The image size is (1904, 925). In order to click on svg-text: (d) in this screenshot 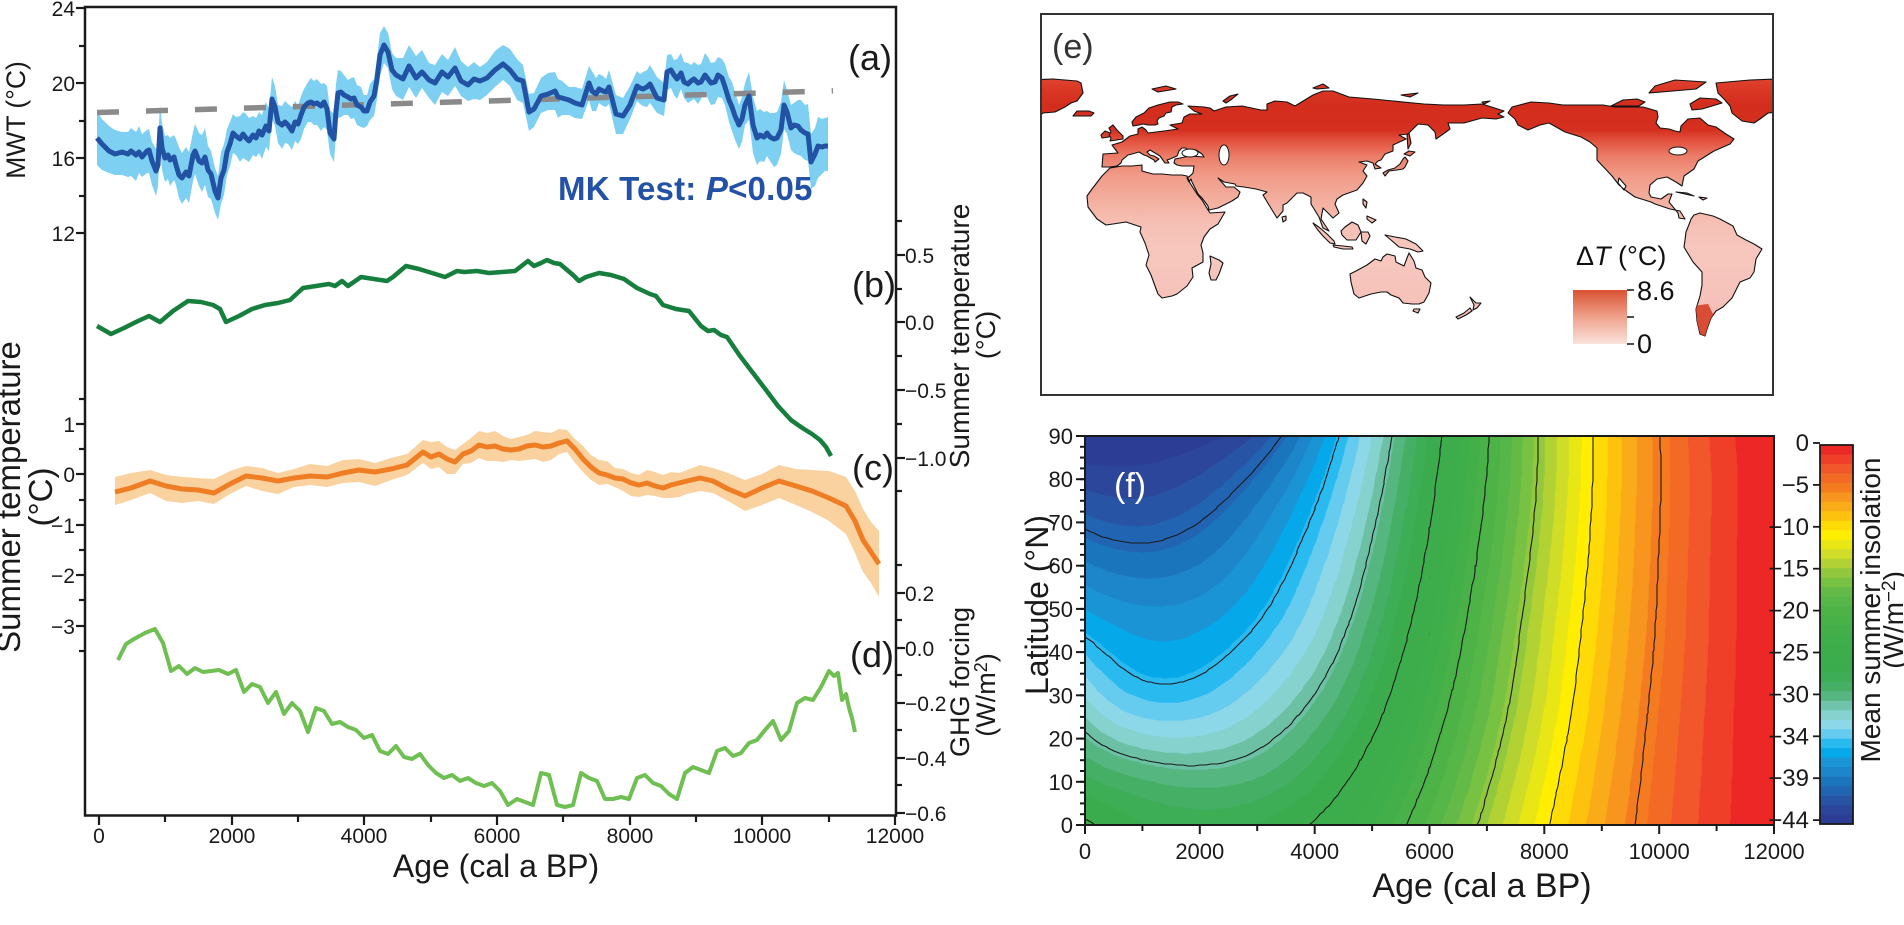, I will do `click(872, 654)`.